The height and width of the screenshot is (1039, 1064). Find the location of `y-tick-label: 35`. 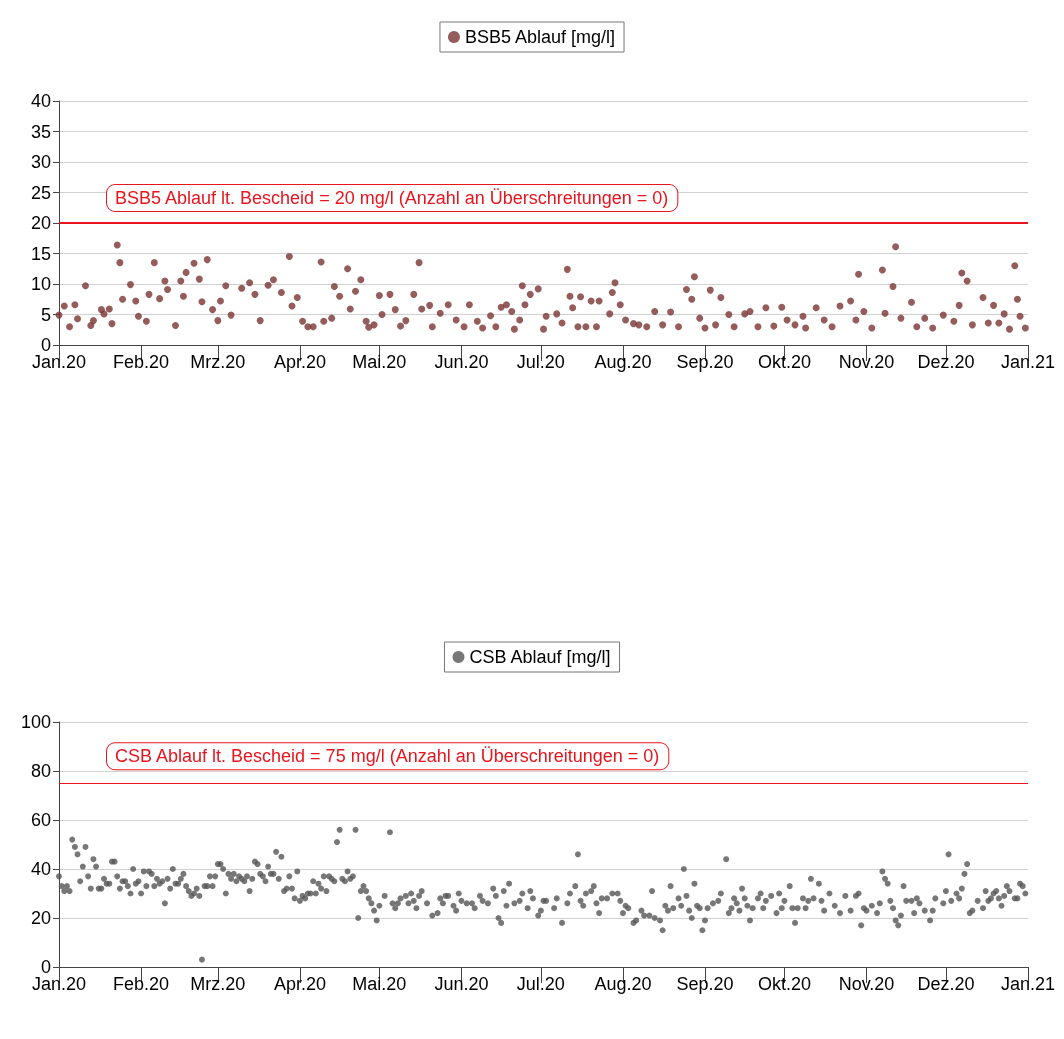

y-tick-label: 35 is located at coordinates (40, 131).